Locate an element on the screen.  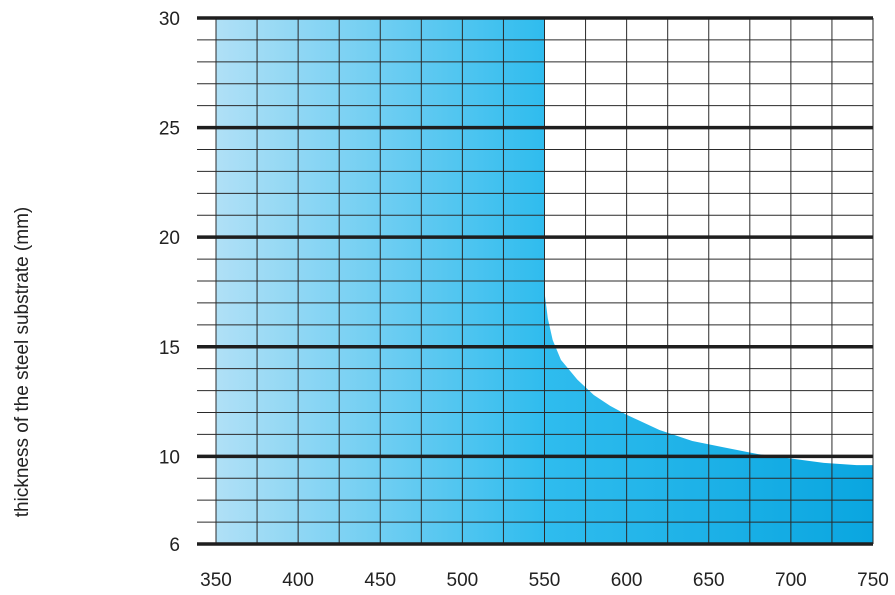
y-tick-label: 30 is located at coordinates (169, 19).